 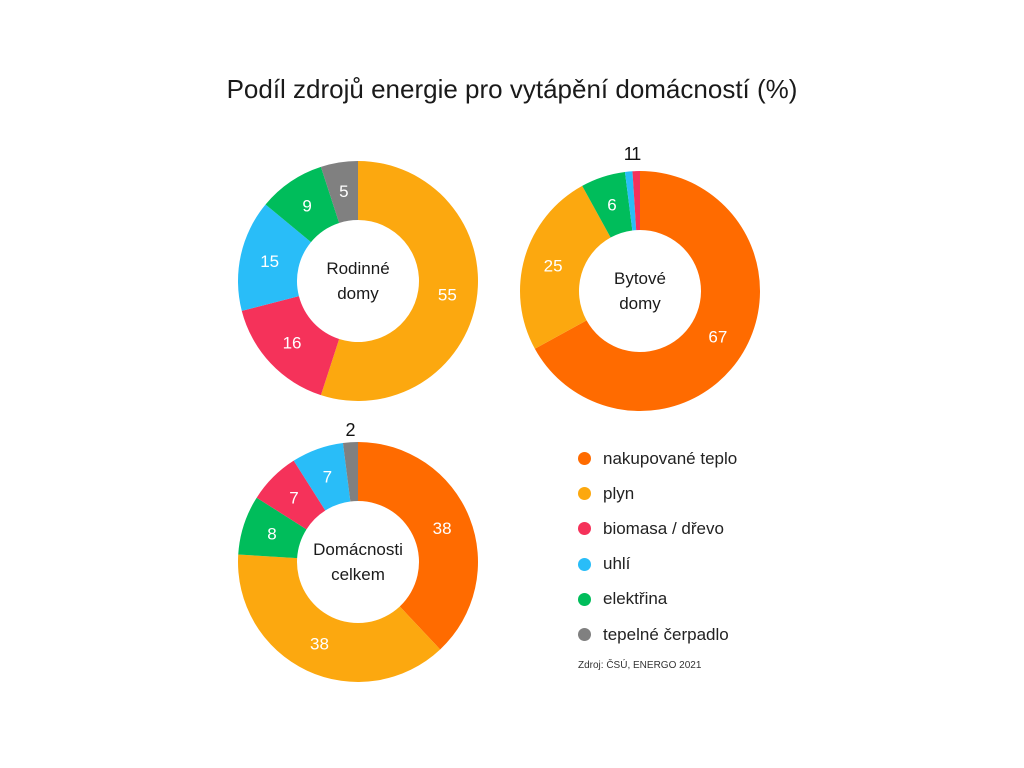 I want to click on donut2-value-label-elektrina: 6, so click(x=611, y=204).